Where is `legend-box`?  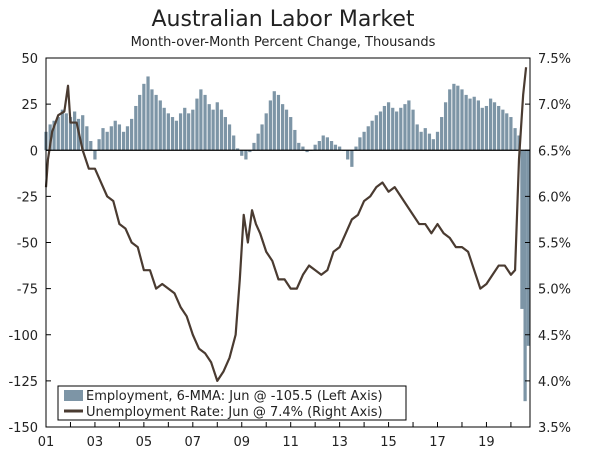 legend-box is located at coordinates (232, 403).